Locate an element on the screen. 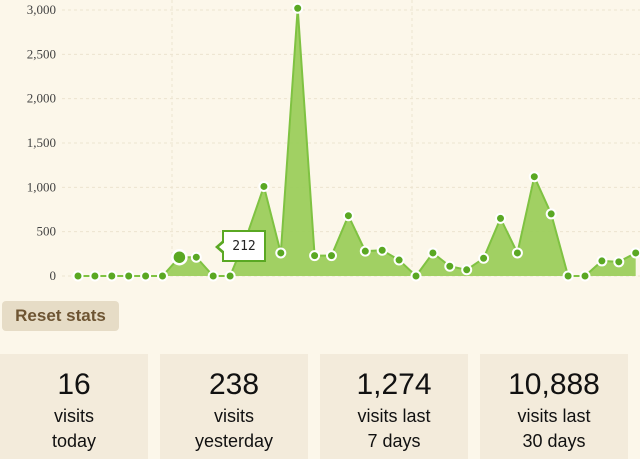 This screenshot has height=459, width=640. stat-number: 10,888 is located at coordinates (554, 384).